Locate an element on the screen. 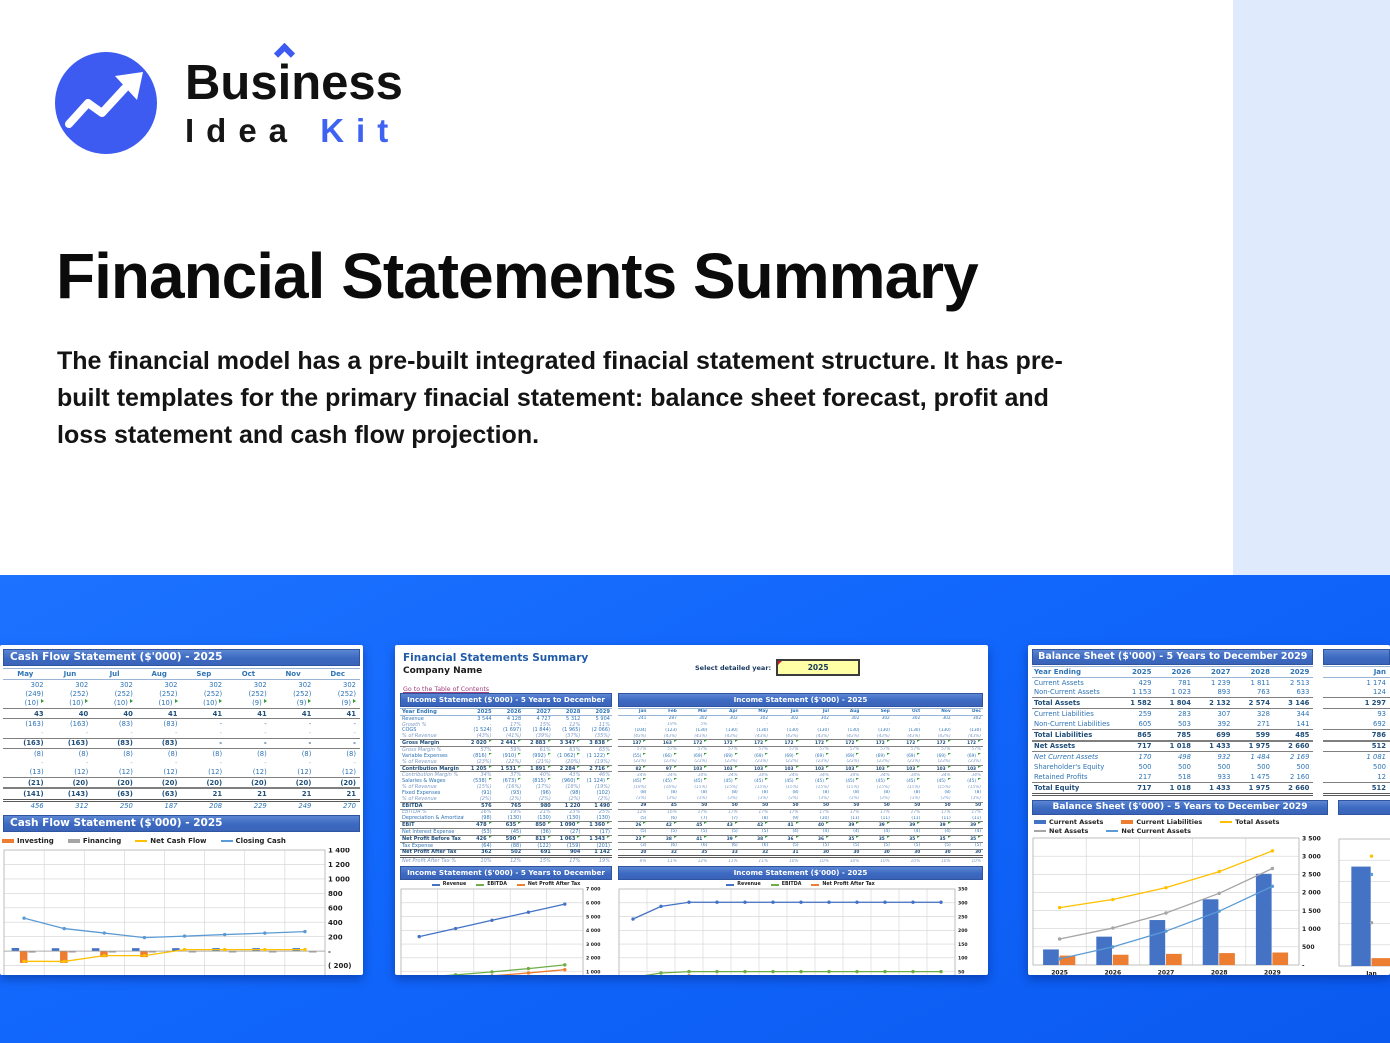 The height and width of the screenshot is (1043, 1390). logo-trend-arrow-icon is located at coordinates (106, 103).